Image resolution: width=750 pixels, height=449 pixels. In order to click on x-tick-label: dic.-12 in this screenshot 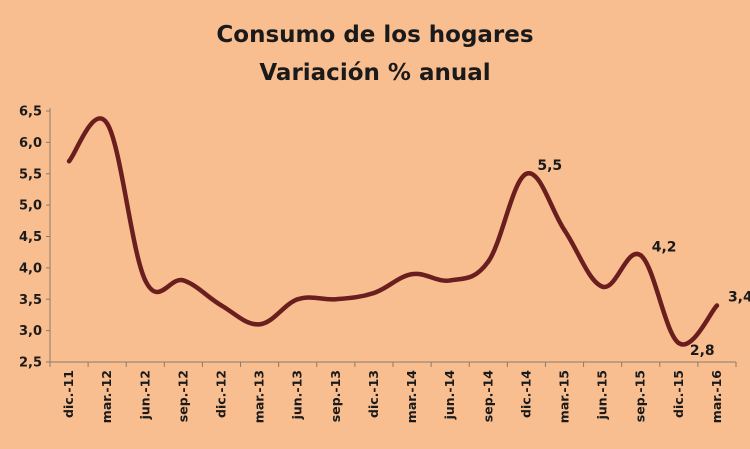, I will do `click(221, 394)`.